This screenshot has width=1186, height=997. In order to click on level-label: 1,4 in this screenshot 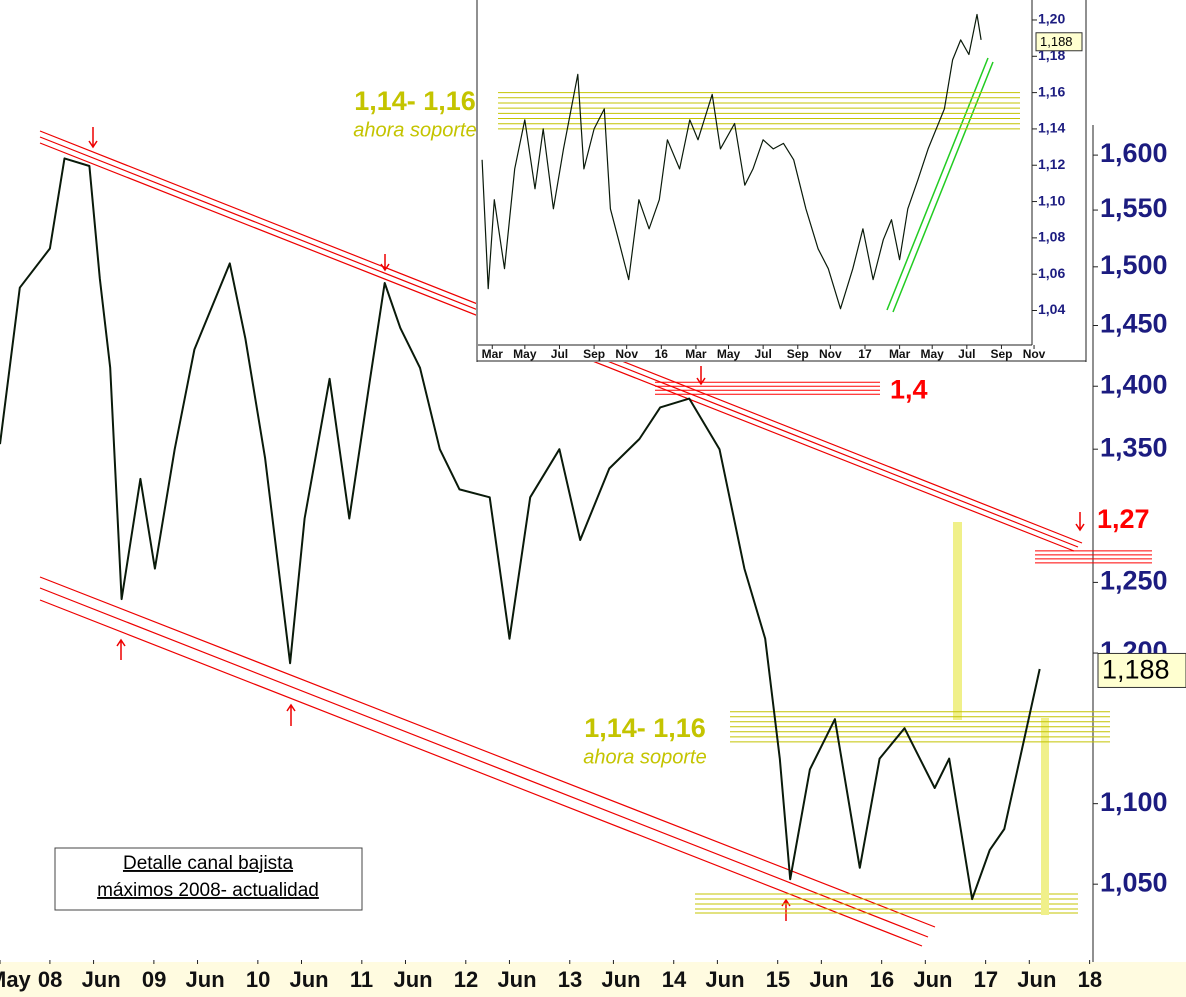, I will do `click(909, 389)`.